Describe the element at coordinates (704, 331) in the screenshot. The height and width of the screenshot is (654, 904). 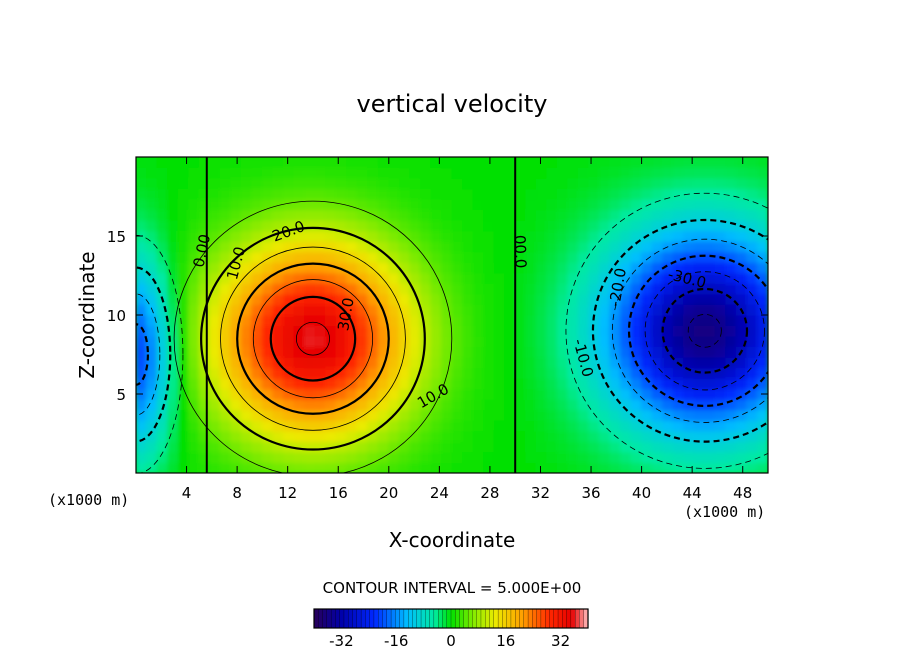
I see `contour-line` at that location.